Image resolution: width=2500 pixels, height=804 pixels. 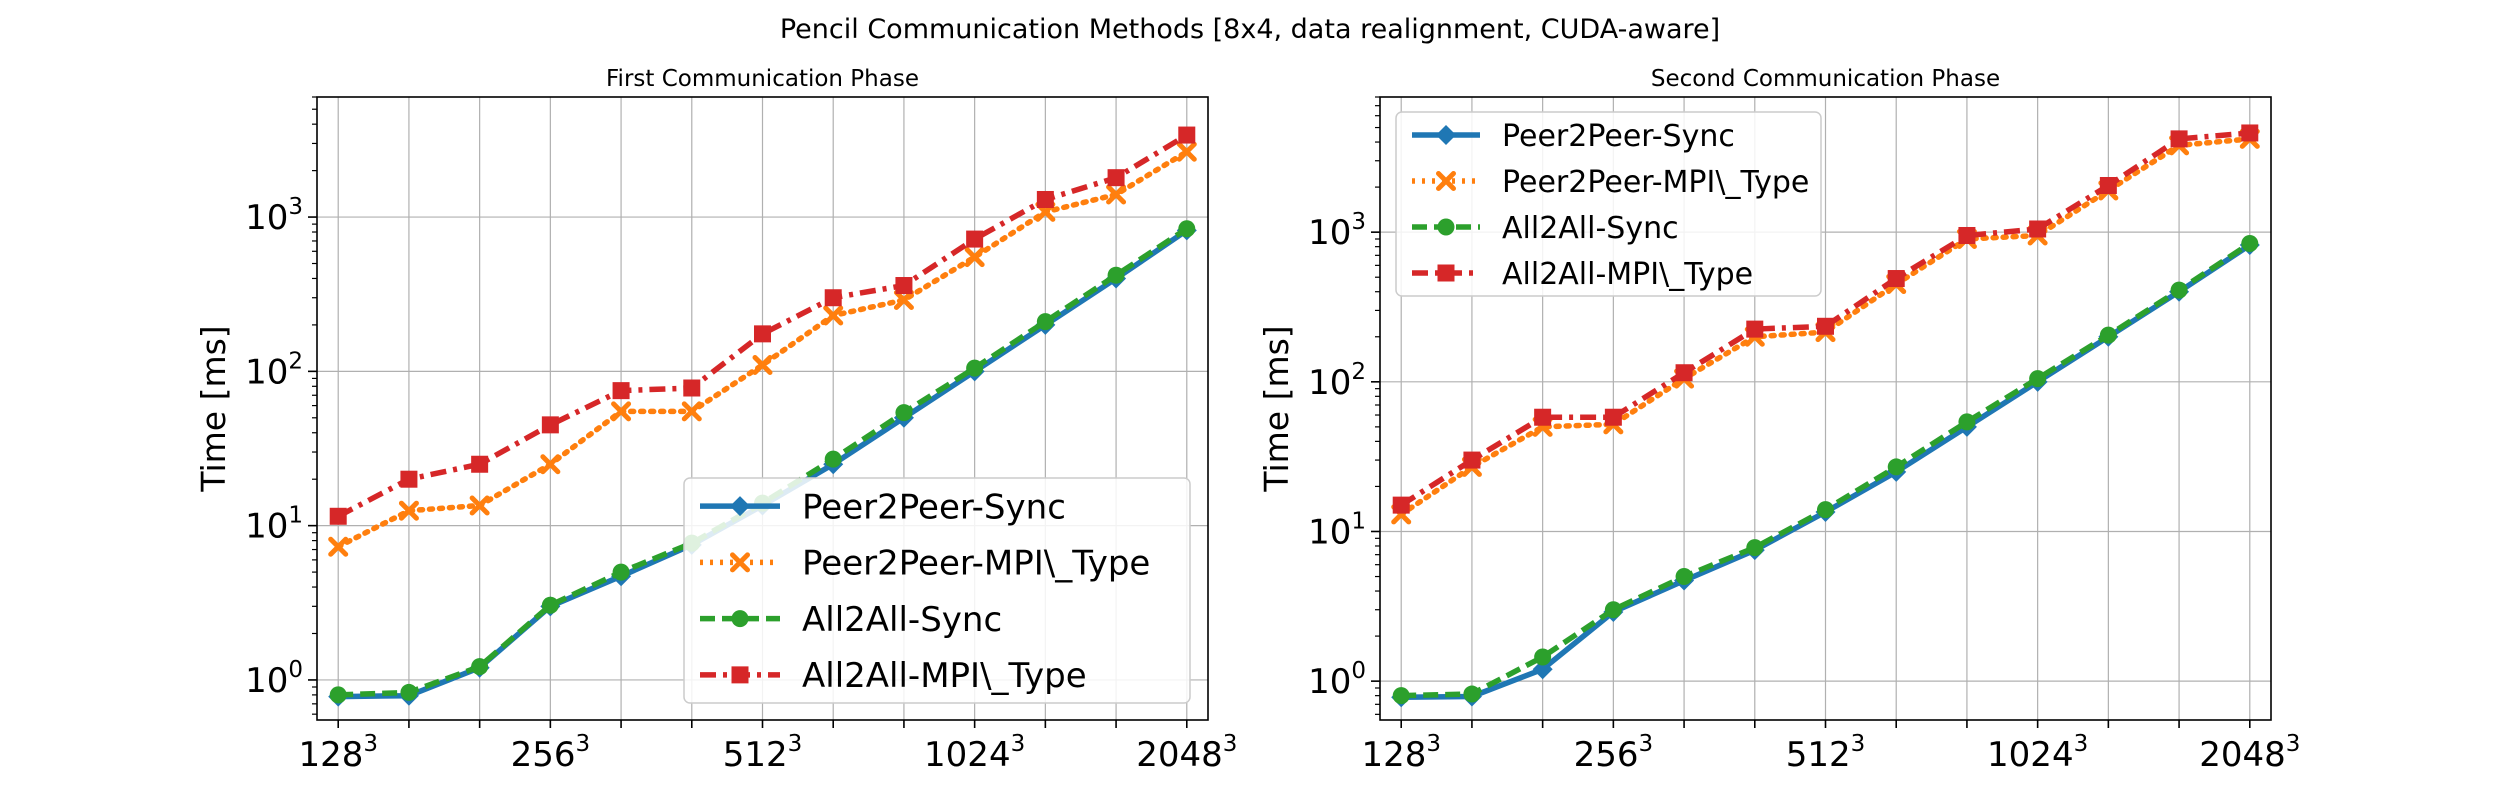 I want to click on legend-label: Peer2Peer-Sync, so click(x=934, y=507).